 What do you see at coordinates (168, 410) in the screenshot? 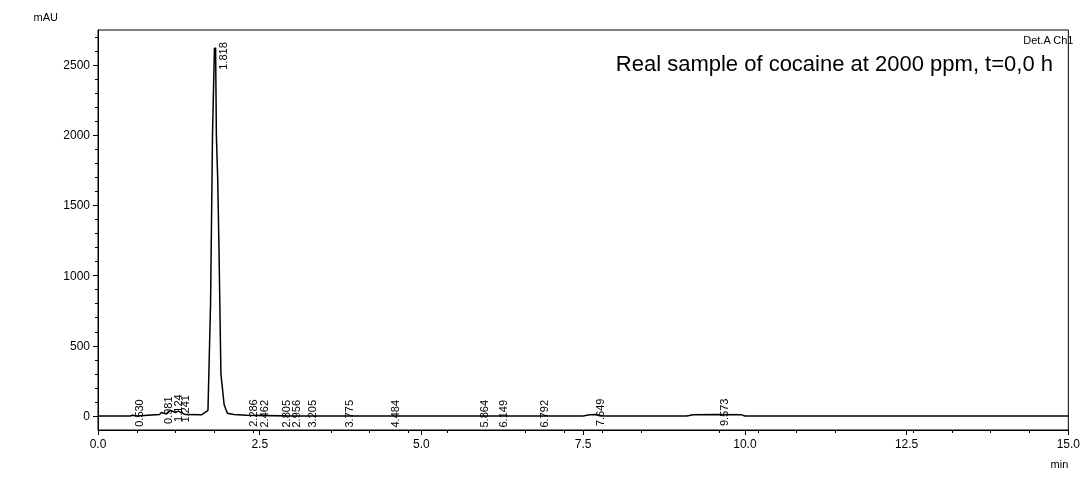
I see `annotation: 0.981` at bounding box center [168, 410].